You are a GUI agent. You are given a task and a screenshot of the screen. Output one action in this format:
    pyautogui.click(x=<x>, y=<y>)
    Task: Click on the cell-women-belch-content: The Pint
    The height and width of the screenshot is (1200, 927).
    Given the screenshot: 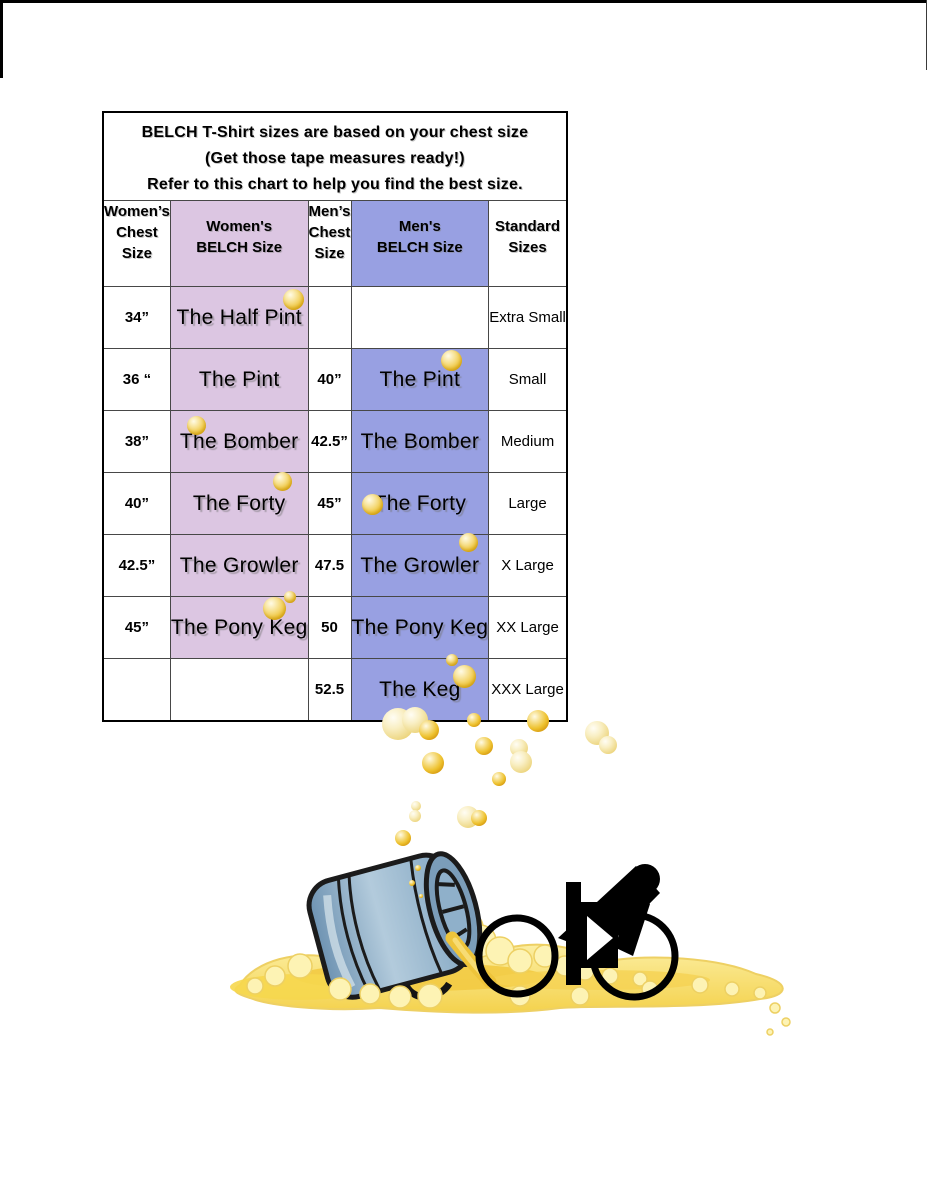 What is the action you would take?
    pyautogui.click(x=239, y=379)
    